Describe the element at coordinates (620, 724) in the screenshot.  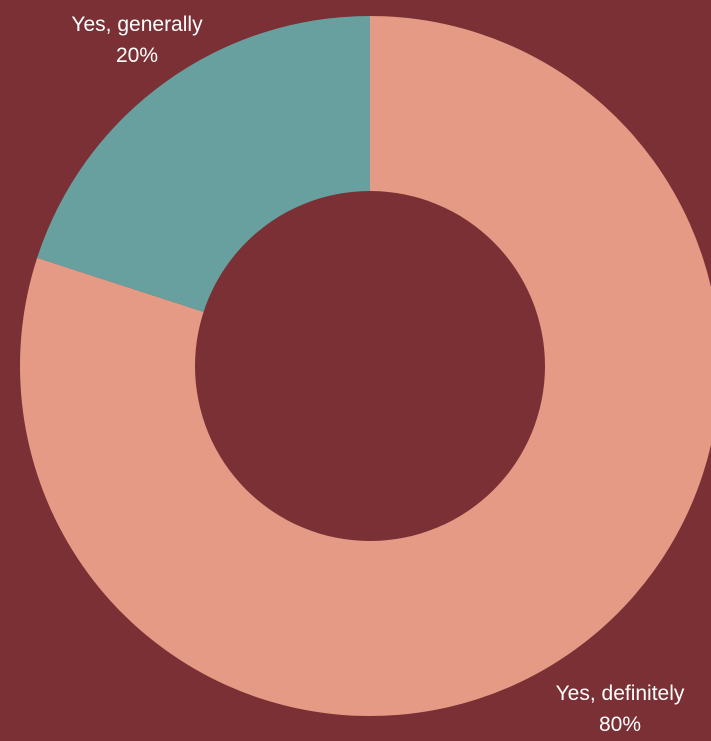
I see `slice-label-value: 80%` at that location.